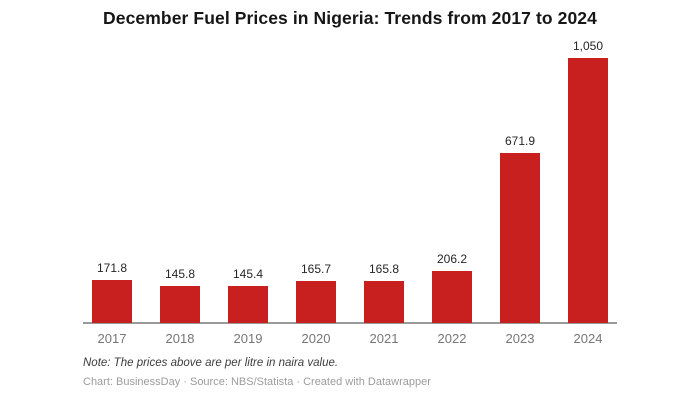 Image resolution: width=700 pixels, height=400 pixels. What do you see at coordinates (248, 338) in the screenshot?
I see `x-tick-2019: 2019` at bounding box center [248, 338].